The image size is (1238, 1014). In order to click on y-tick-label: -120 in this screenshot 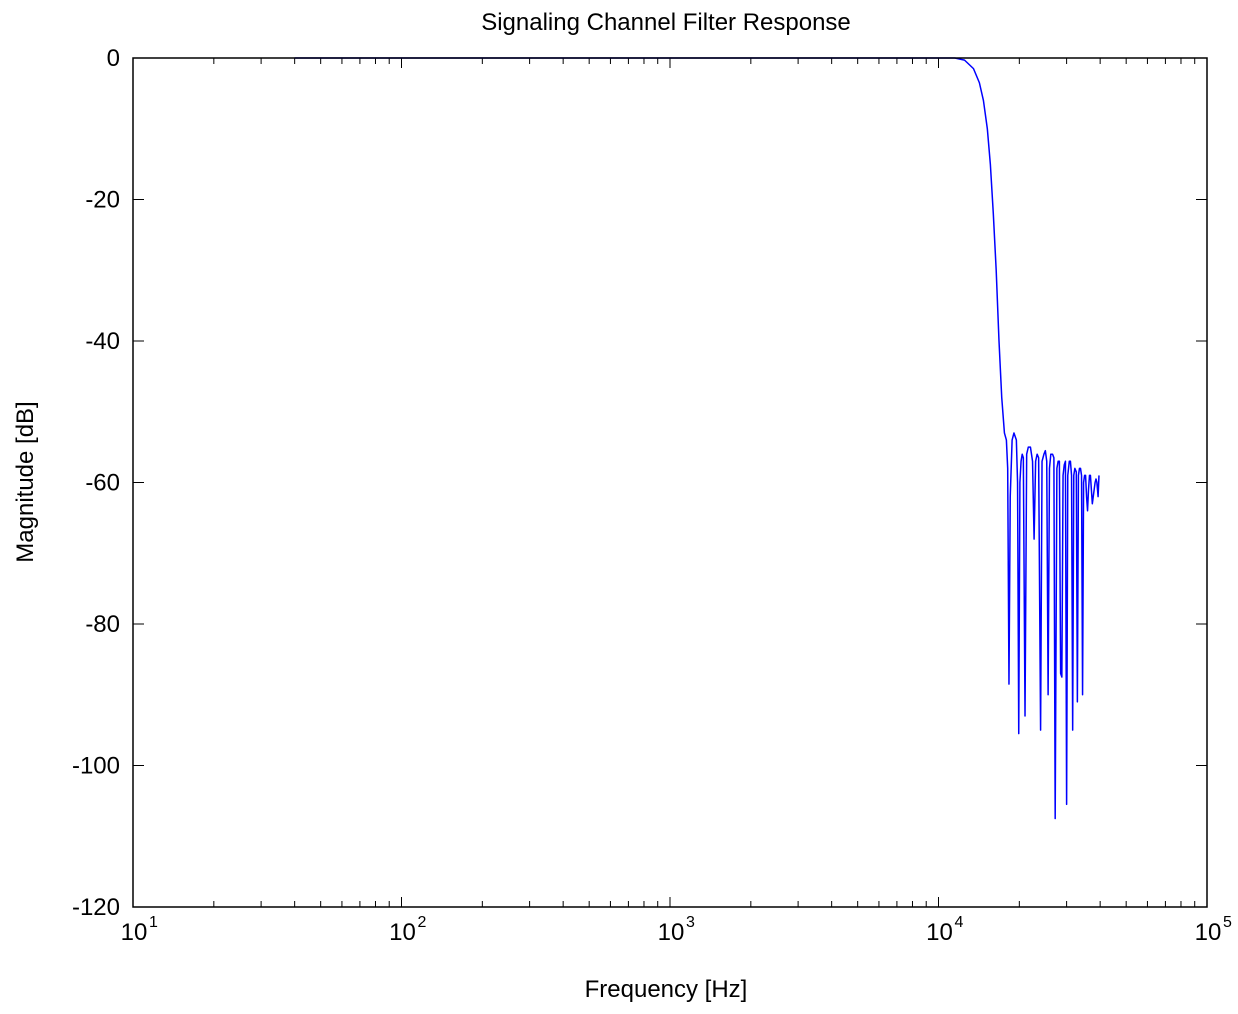, I will do `click(96, 907)`.